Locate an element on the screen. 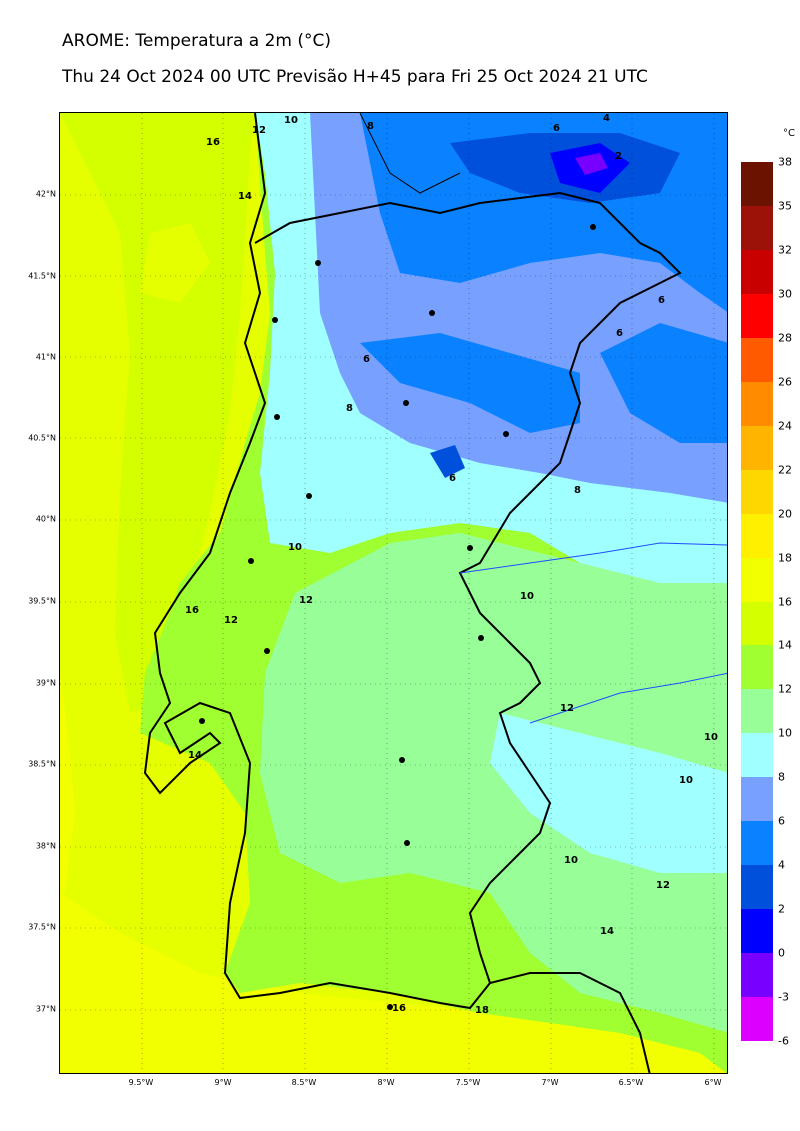 The image size is (800, 1131). tagus-river is located at coordinates (593, 558).